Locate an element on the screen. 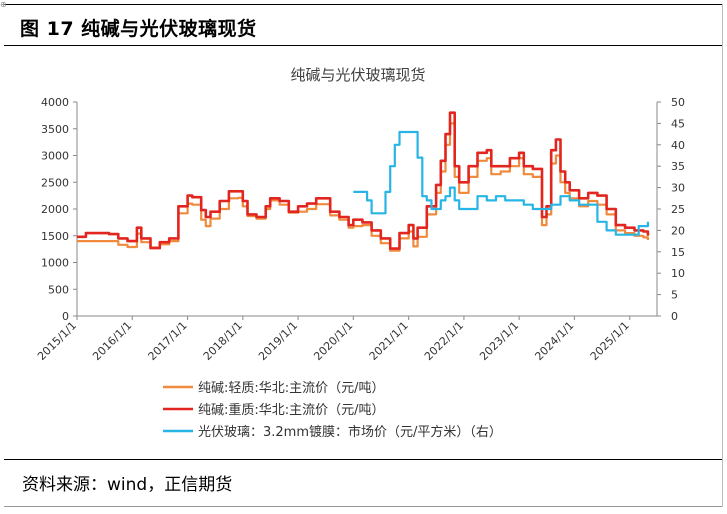  y-right-tick-label: 40 is located at coordinates (678, 145).